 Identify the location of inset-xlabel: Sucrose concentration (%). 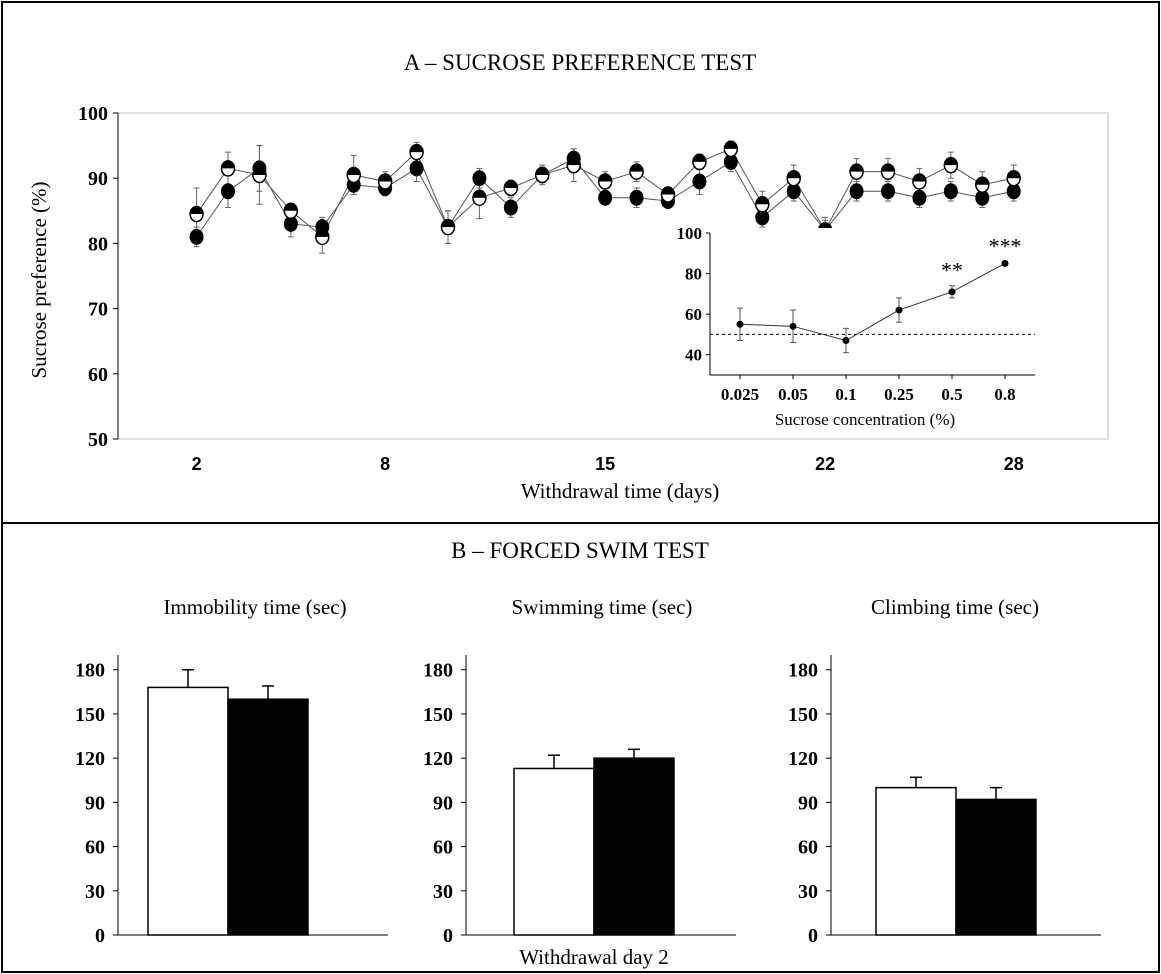
(865, 419).